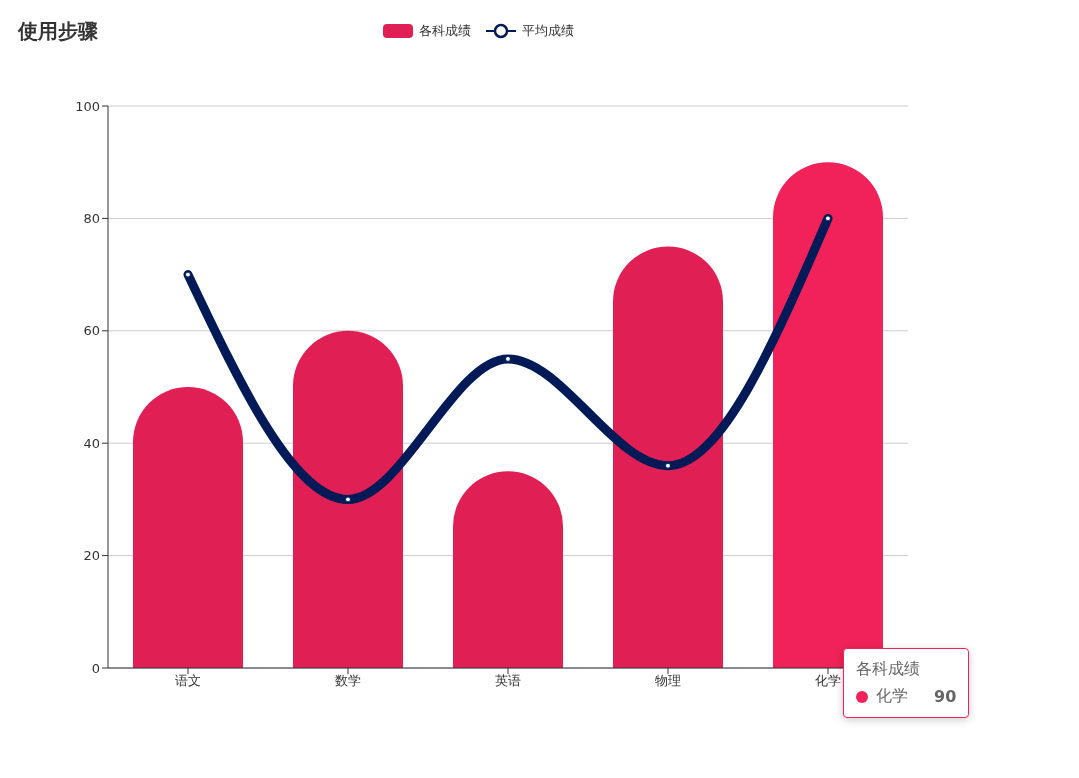 This screenshot has height=778, width=1079. Describe the element at coordinates (348, 681) in the screenshot. I see `x-tick-label: 数学` at that location.